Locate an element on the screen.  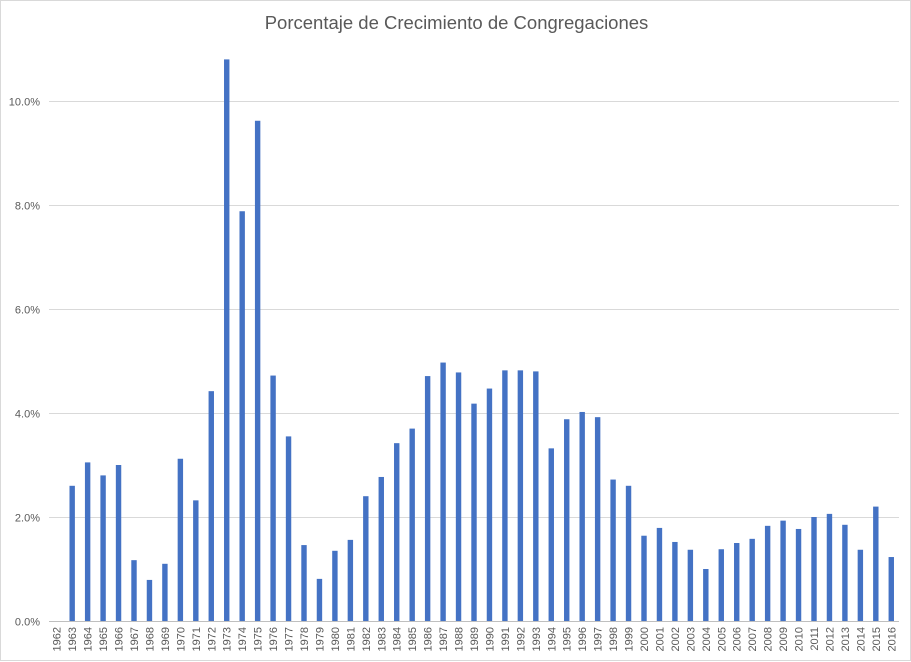
bar-1999 is located at coordinates (628, 553).